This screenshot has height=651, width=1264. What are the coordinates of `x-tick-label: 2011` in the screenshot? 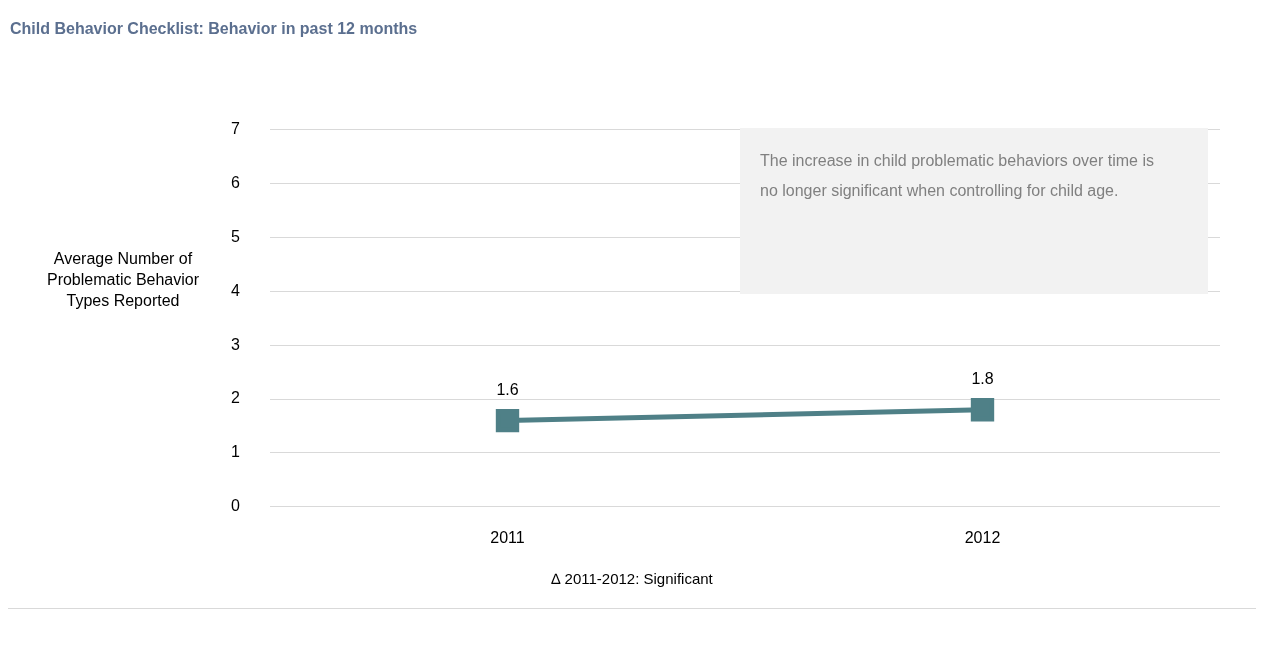 It's located at (507, 537).